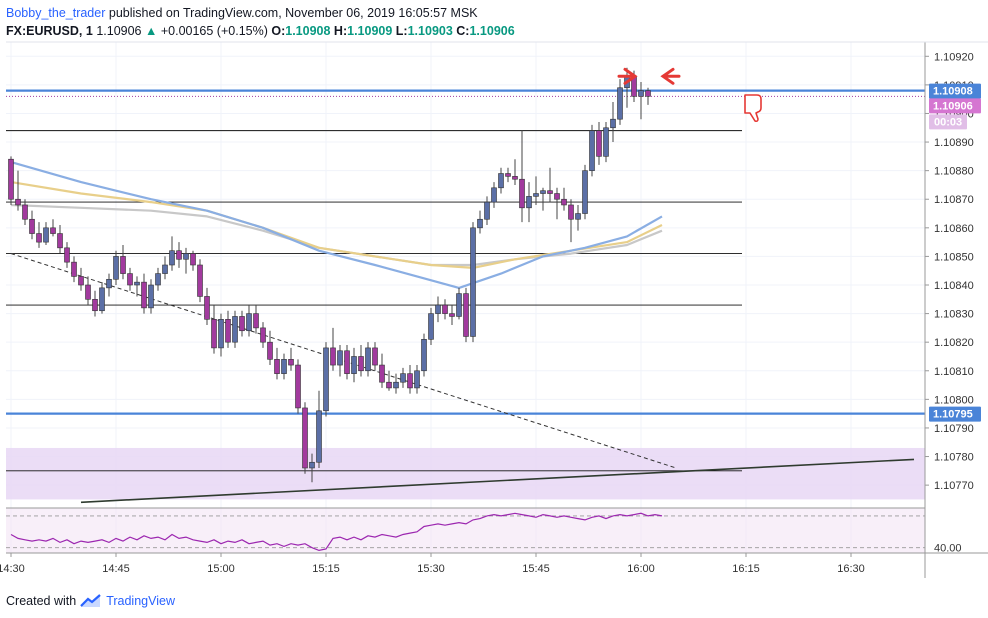 This screenshot has height=618, width=988. Describe the element at coordinates (536, 569) in the screenshot. I see `time-tick-label: 15:45` at that location.